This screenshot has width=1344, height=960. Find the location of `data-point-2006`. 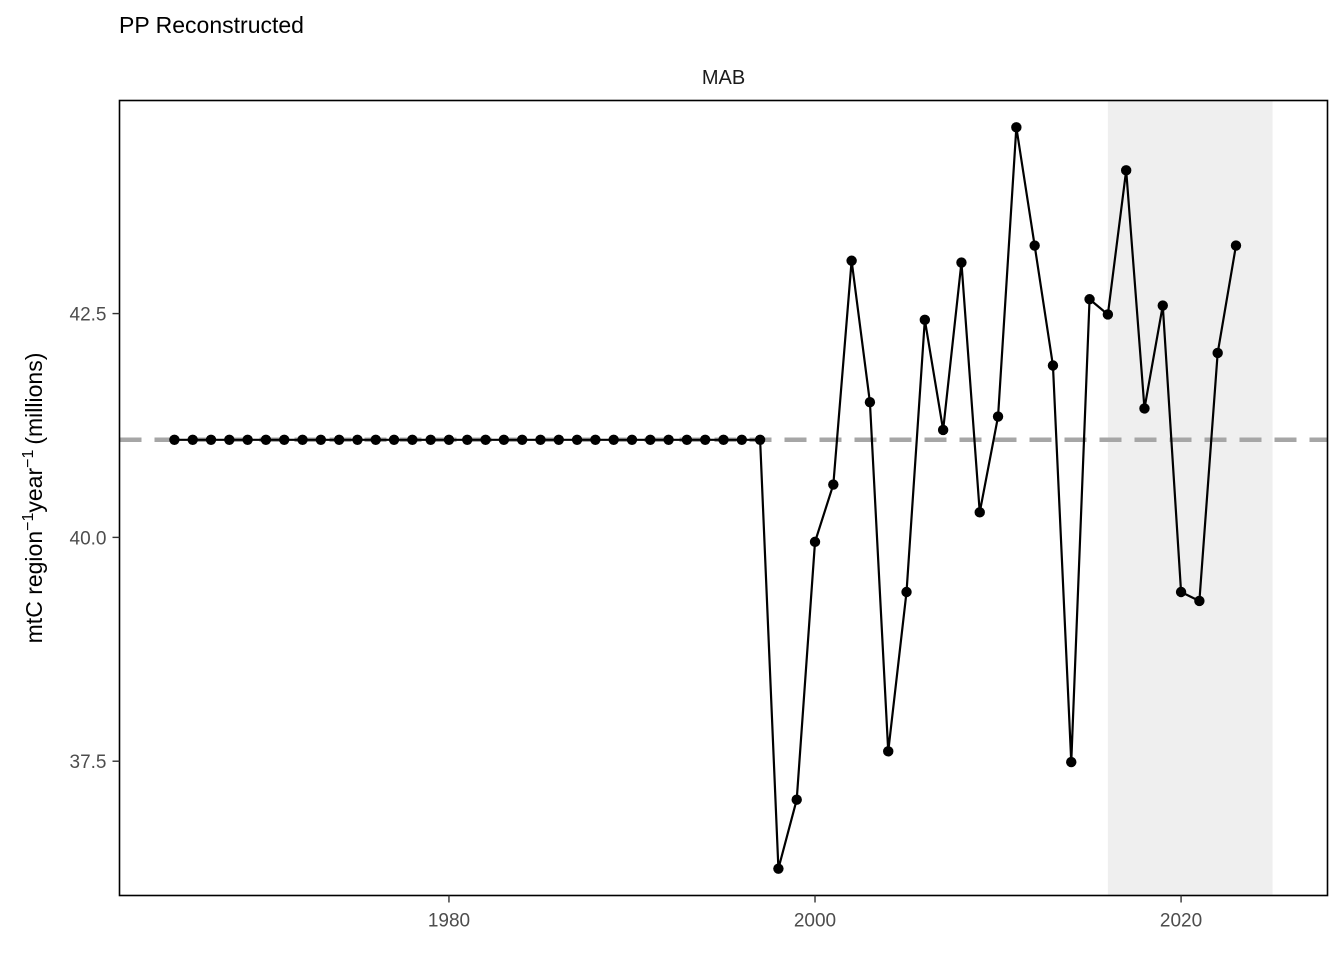

data-point-2006 is located at coordinates (925, 320).